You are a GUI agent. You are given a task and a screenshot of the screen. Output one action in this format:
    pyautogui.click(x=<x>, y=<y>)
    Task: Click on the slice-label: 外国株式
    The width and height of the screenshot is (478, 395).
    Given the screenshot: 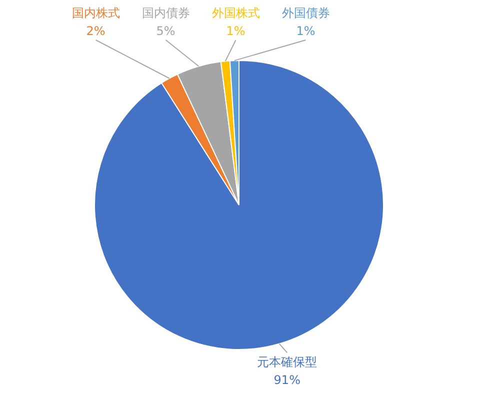 What is the action you would take?
    pyautogui.click(x=236, y=13)
    